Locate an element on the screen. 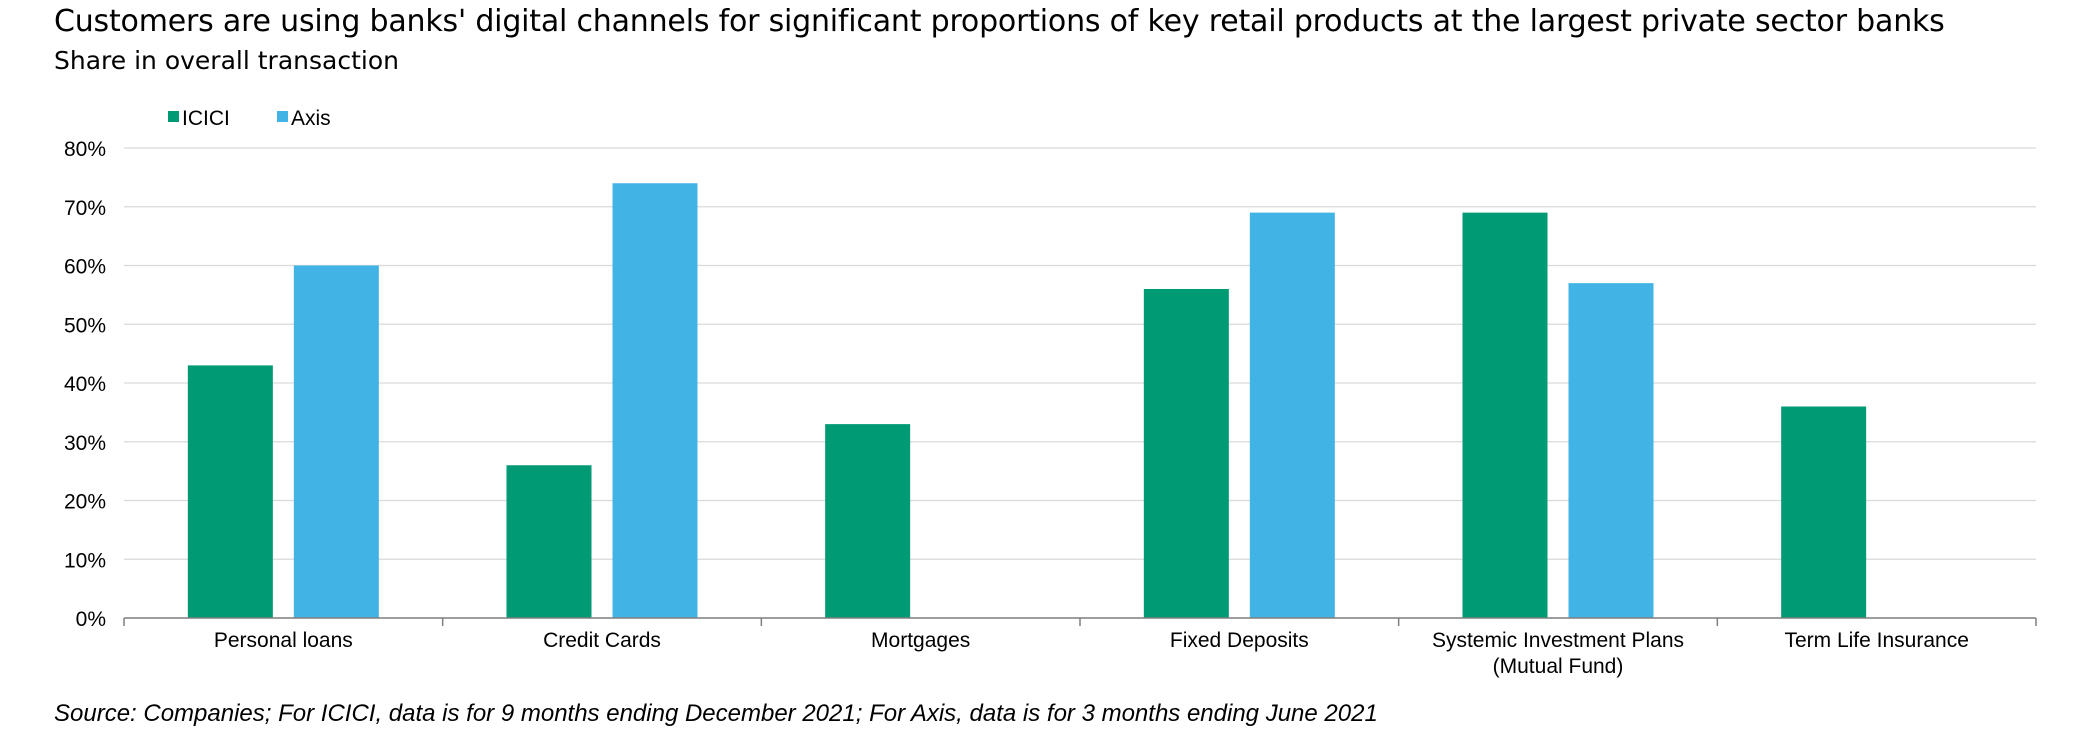 Image resolution: width=2098 pixels, height=748 pixels. legend-swatch-icici is located at coordinates (173, 116).